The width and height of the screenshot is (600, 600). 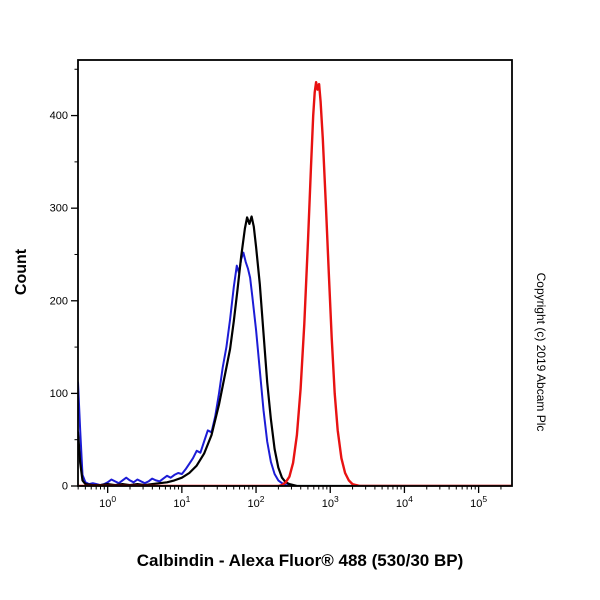 What do you see at coordinates (404, 502) in the screenshot?
I see `x-tick-label: 10⁴` at bounding box center [404, 502].